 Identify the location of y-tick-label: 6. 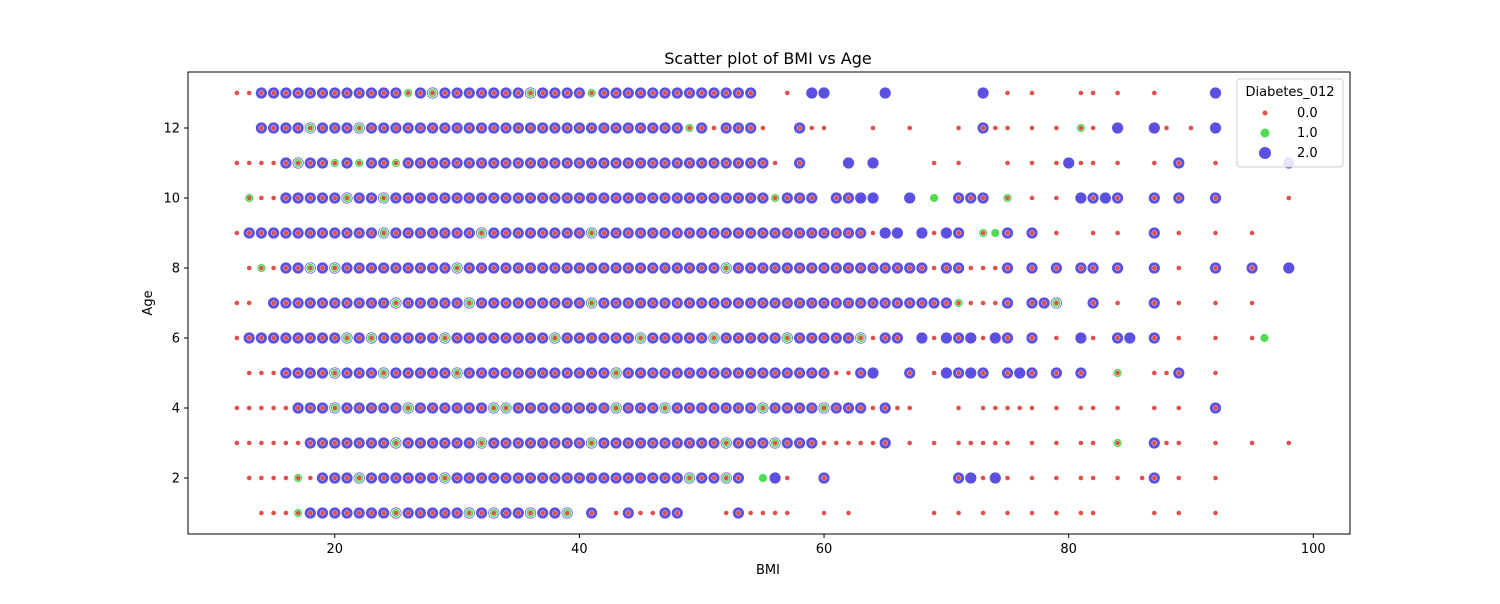
(176, 339).